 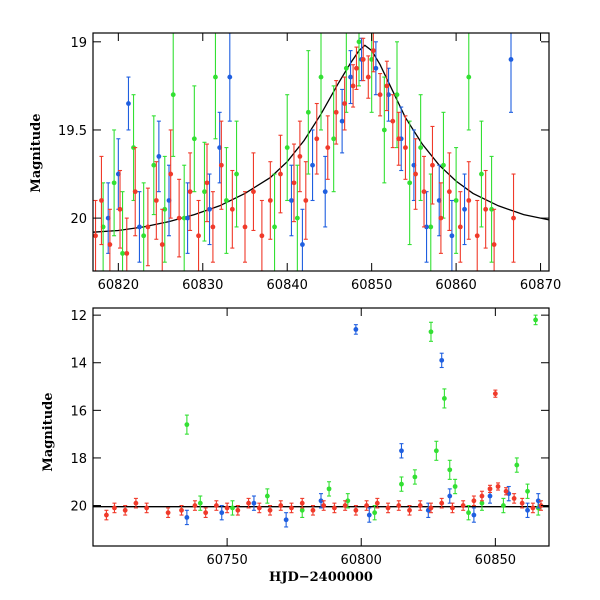 What do you see at coordinates (78, 316) in the screenshot?
I see `y-tick-label: 12` at bounding box center [78, 316].